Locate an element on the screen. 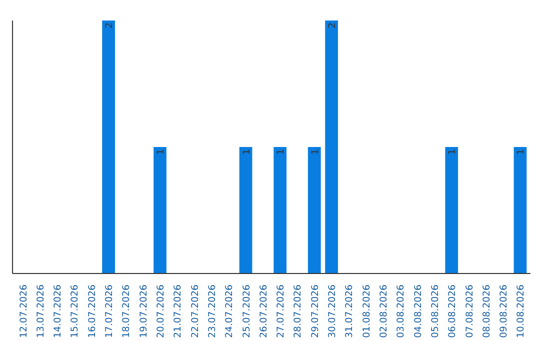 Image resolution: width=540 pixels, height=340 pixels. x-tick-label: 25.07.2026 is located at coordinates (246, 311).